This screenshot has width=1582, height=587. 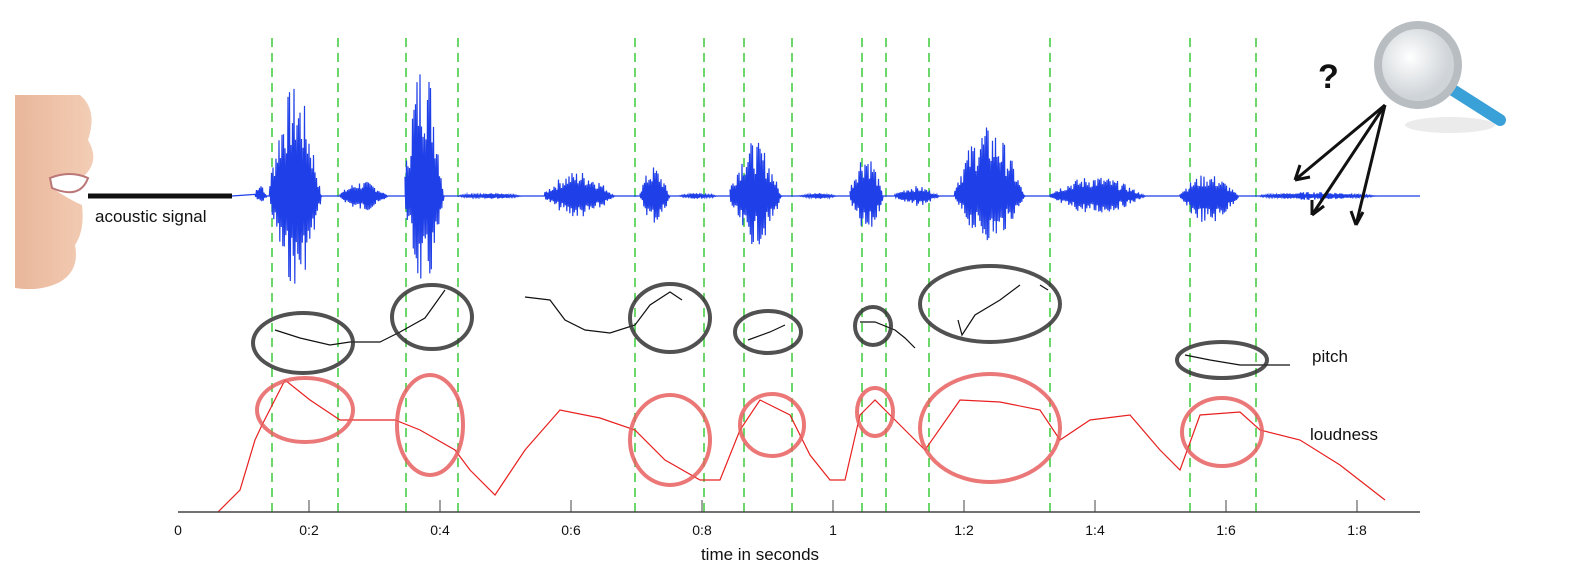 What do you see at coordinates (151, 216) in the screenshot?
I see `signal-label: acoustic signal` at bounding box center [151, 216].